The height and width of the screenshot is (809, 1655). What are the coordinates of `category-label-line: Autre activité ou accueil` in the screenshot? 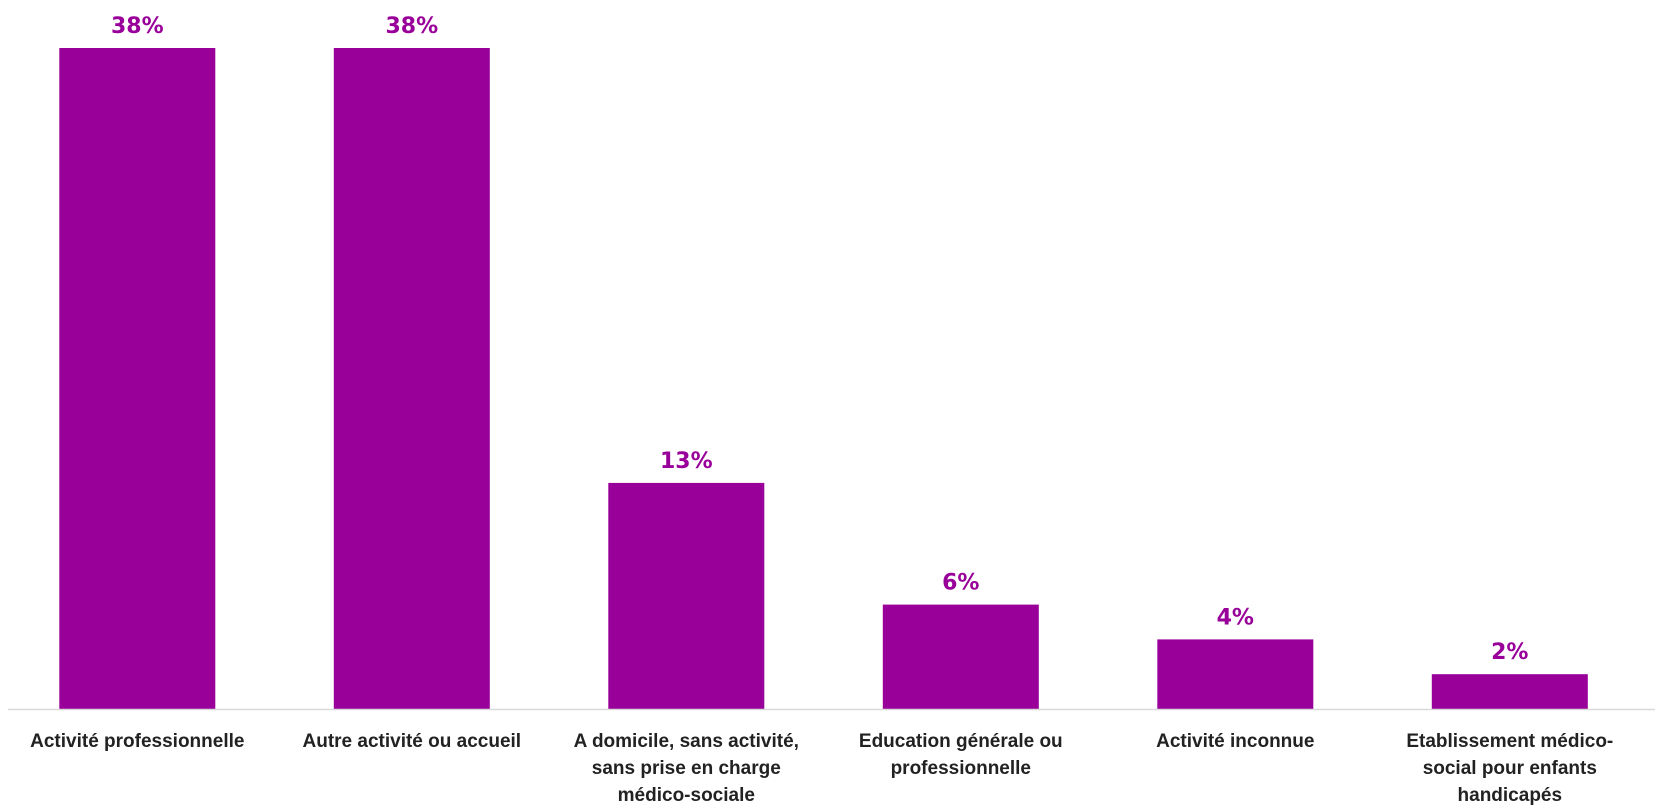 It's located at (412, 741).